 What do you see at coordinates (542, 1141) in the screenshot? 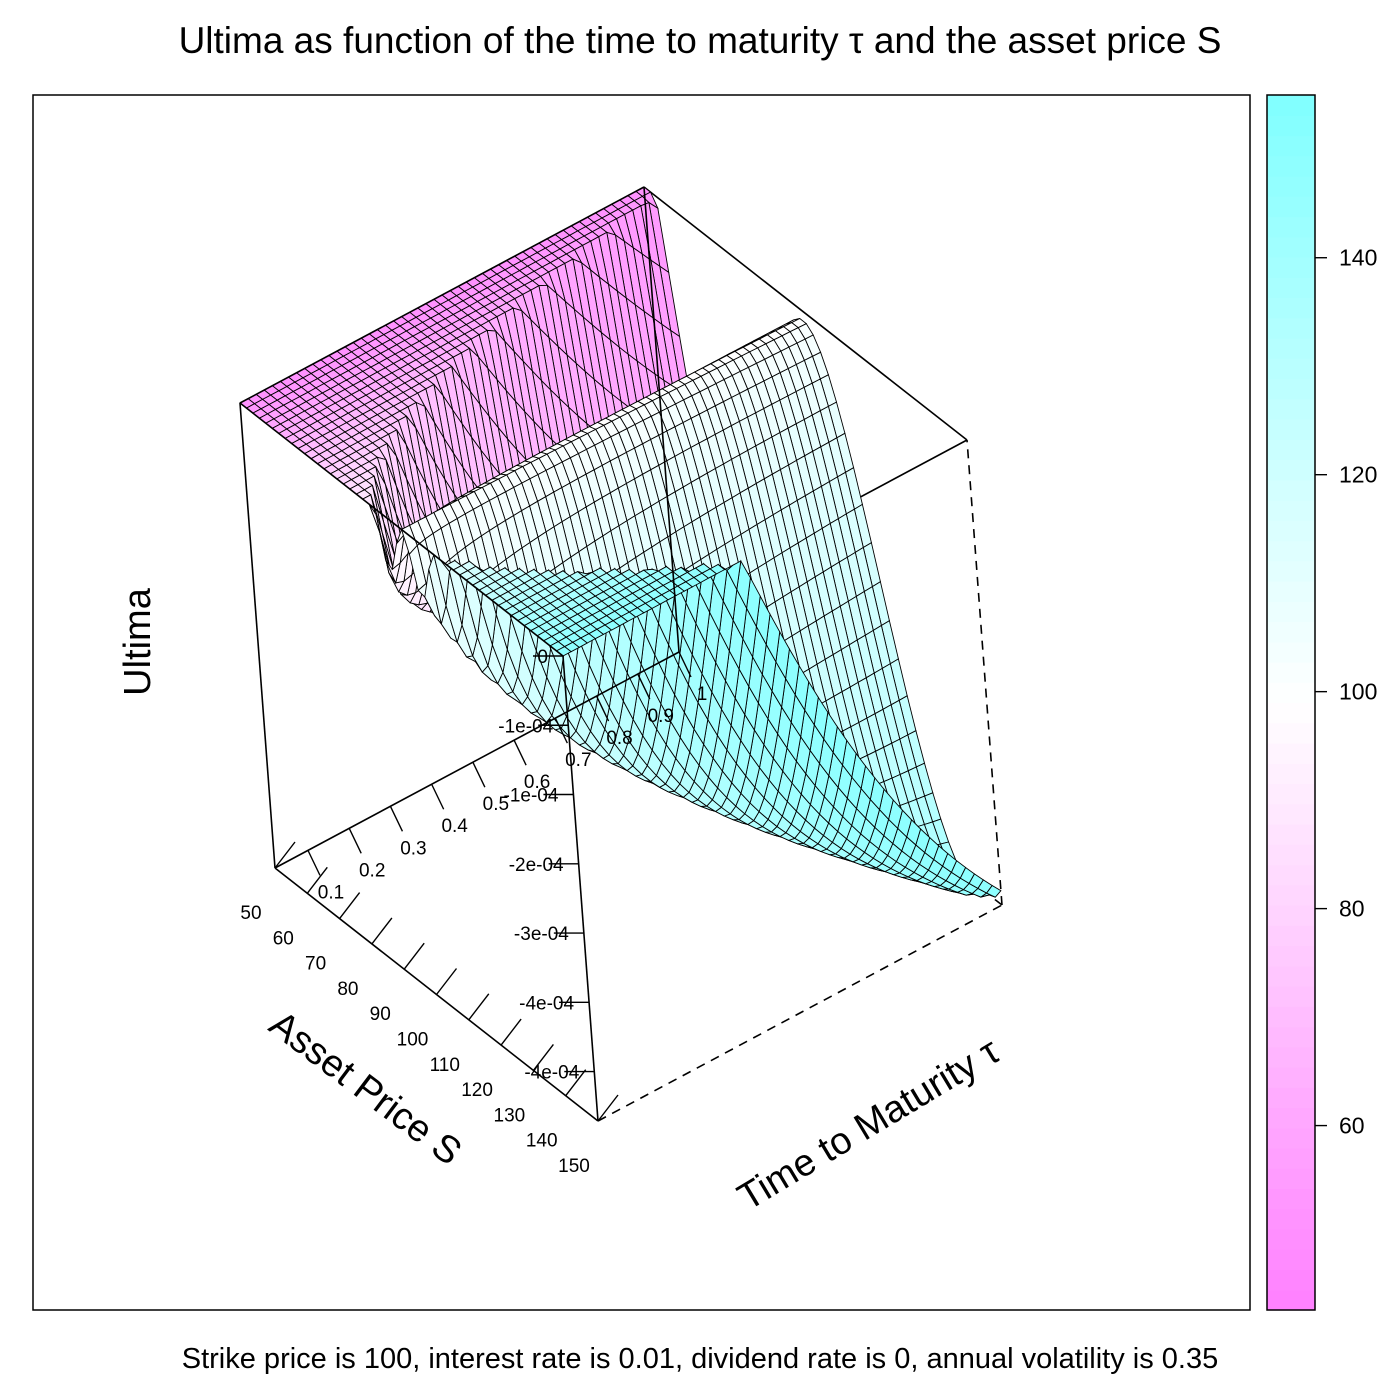
I see `x-tick-label: 140` at bounding box center [542, 1141].